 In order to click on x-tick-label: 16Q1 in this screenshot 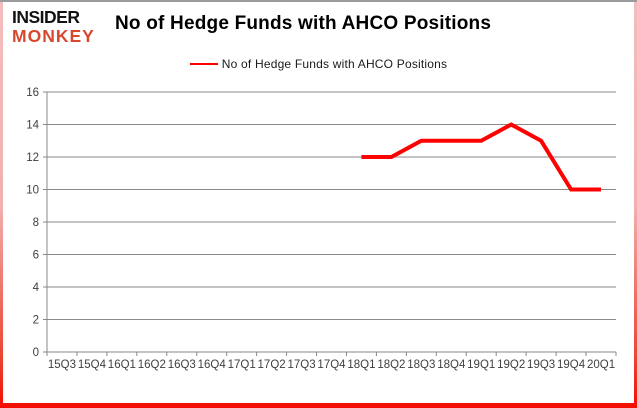, I will do `click(122, 365)`.